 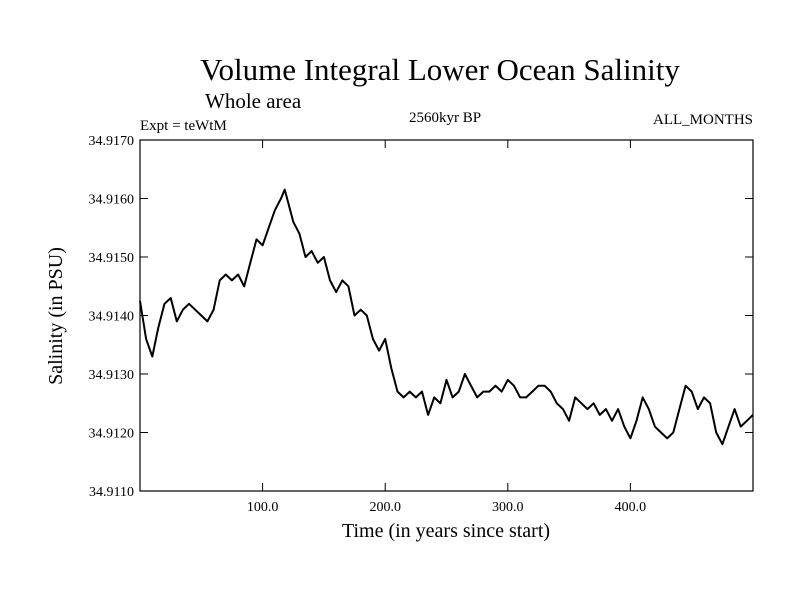 I want to click on y-tick-label: 34.9110, so click(x=111, y=492).